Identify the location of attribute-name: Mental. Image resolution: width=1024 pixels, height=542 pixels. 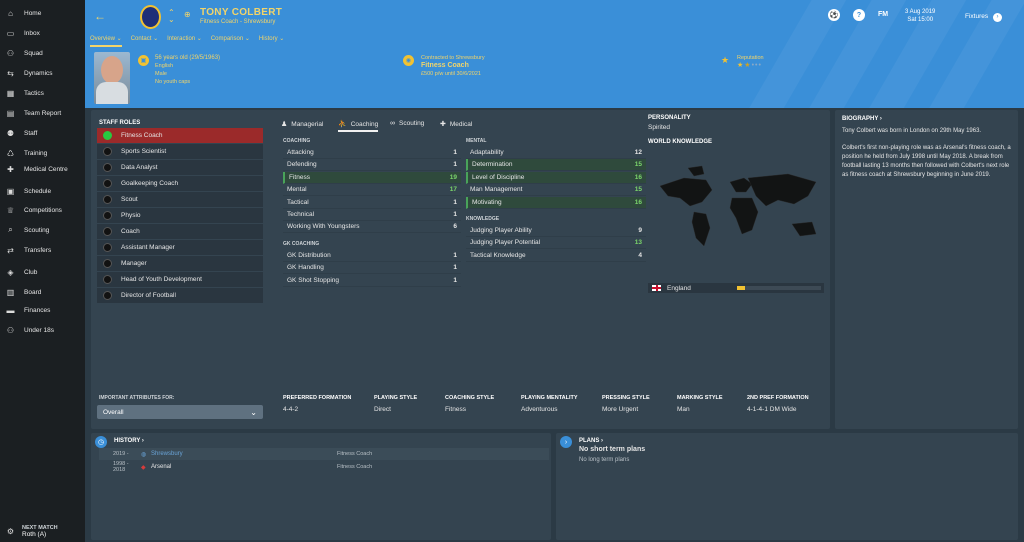
(297, 190).